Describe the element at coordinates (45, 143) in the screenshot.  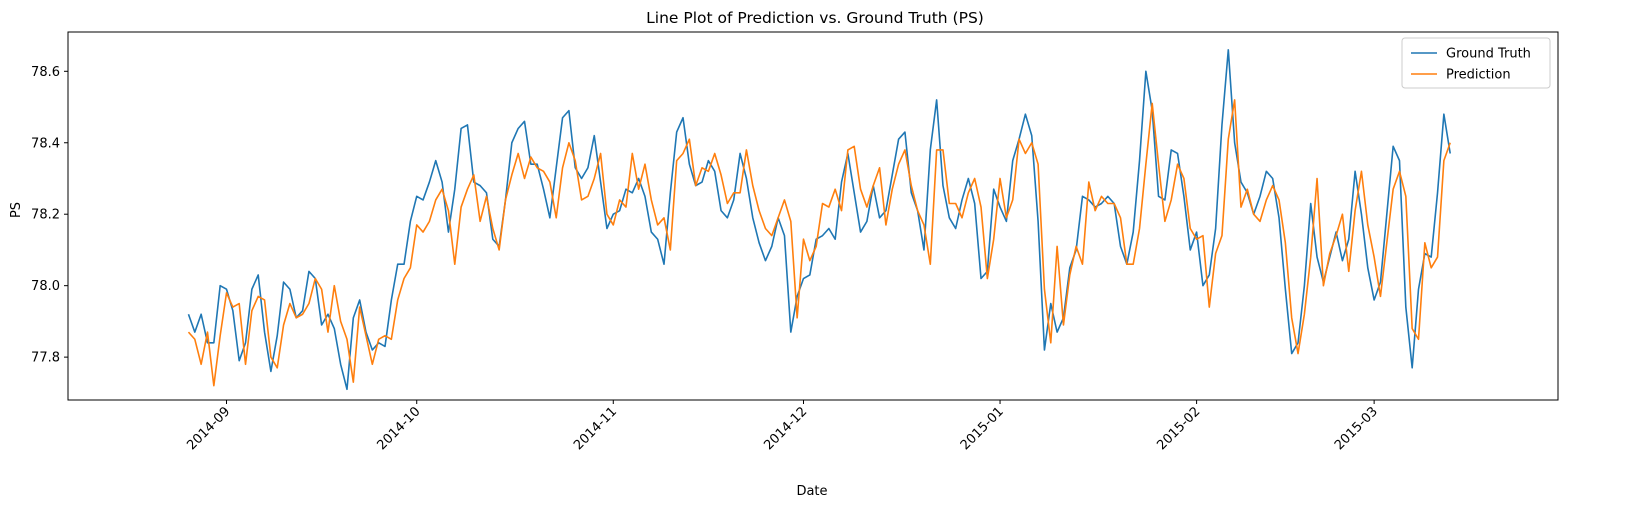
I see `y-tick-label: 78.4` at that location.